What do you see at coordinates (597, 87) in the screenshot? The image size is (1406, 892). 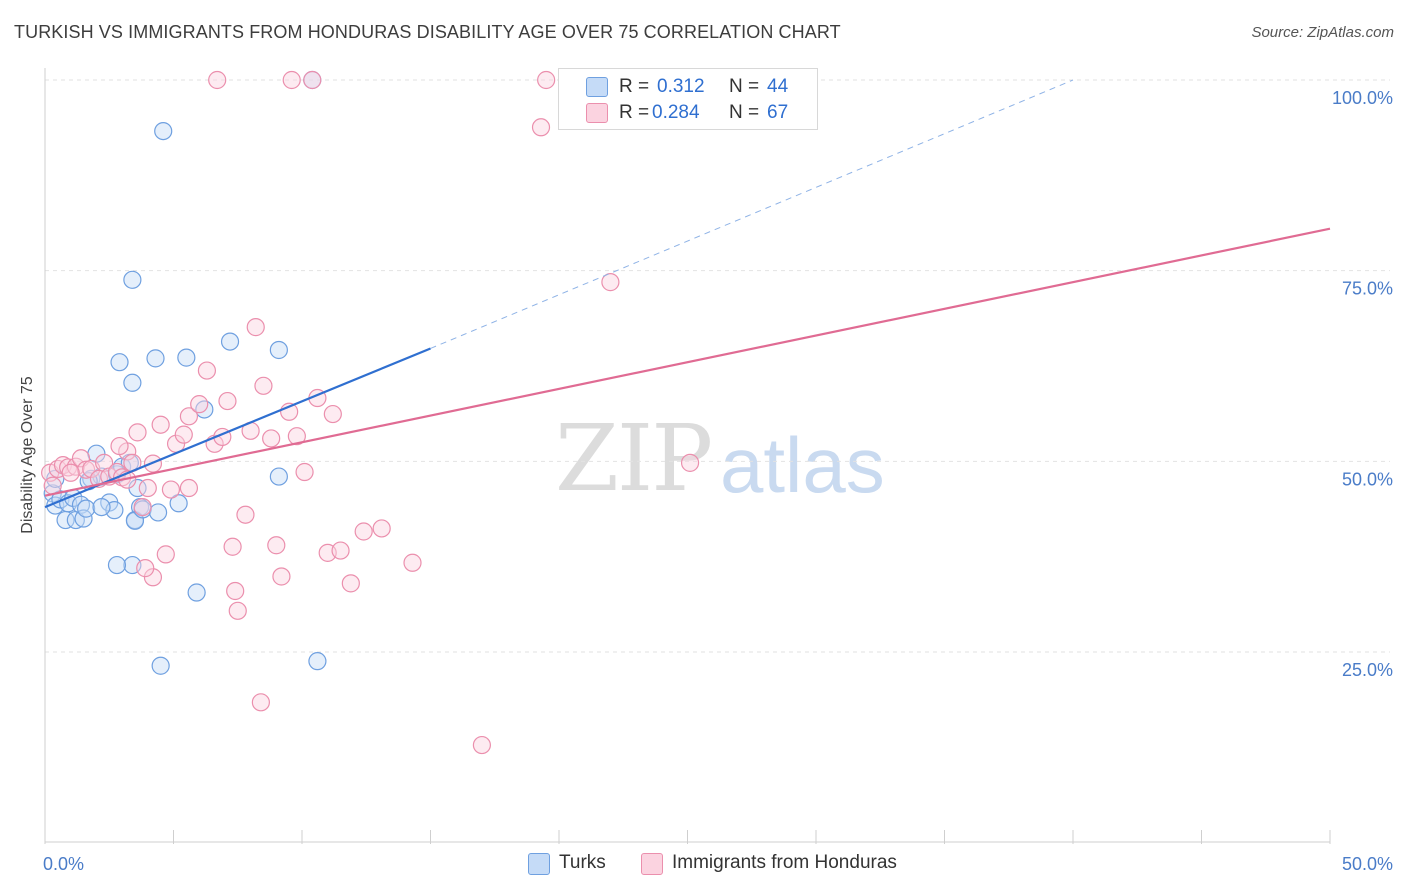 I see `turks-swatch` at bounding box center [597, 87].